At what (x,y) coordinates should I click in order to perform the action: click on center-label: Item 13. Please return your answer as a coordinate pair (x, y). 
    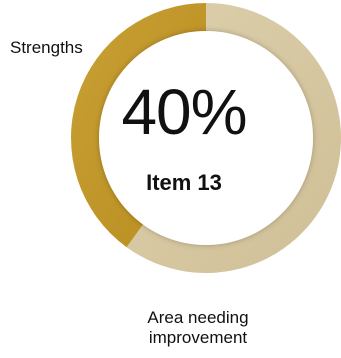
    Looking at the image, I should click on (184, 182).